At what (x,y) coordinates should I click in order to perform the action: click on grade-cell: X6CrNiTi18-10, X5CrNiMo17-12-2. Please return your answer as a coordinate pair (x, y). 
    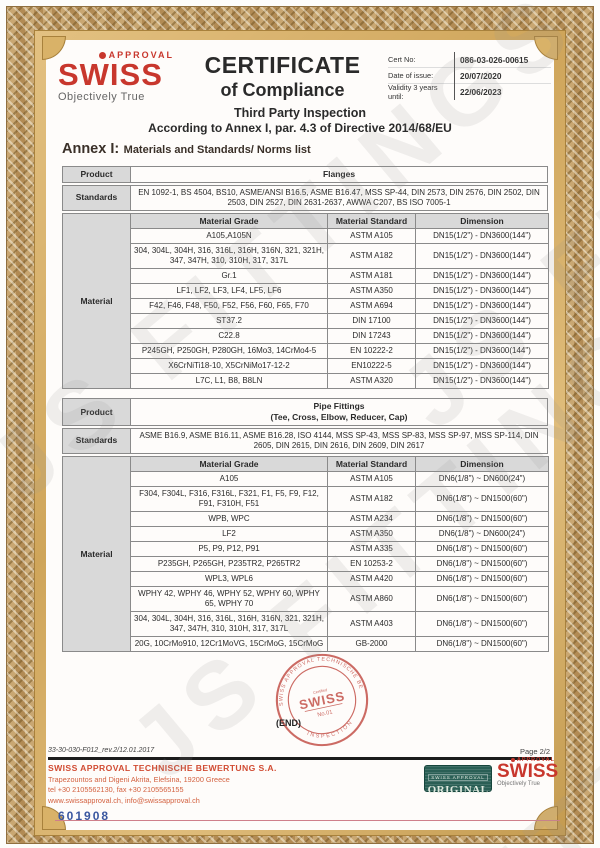
    Looking at the image, I should click on (229, 366).